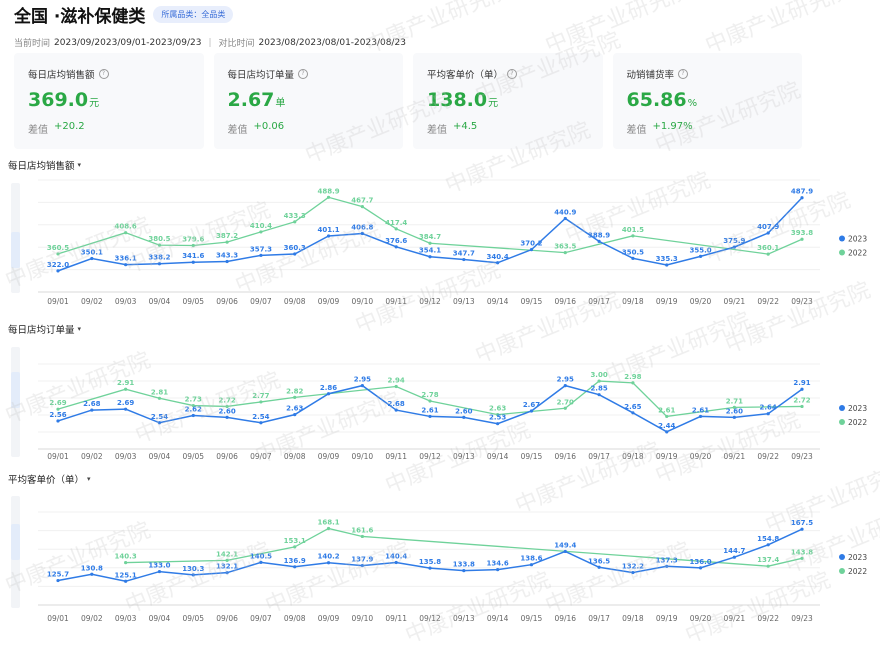  Describe the element at coordinates (128, 42) in the screenshot. I see `current-time-value: 2023/09/2023/09/01-2023/09/23` at that location.